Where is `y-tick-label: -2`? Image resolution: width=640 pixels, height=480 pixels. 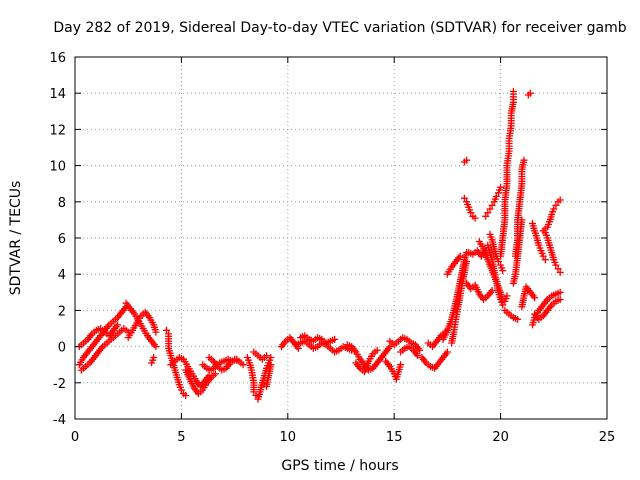 y-tick-label: -2 is located at coordinates (59, 384).